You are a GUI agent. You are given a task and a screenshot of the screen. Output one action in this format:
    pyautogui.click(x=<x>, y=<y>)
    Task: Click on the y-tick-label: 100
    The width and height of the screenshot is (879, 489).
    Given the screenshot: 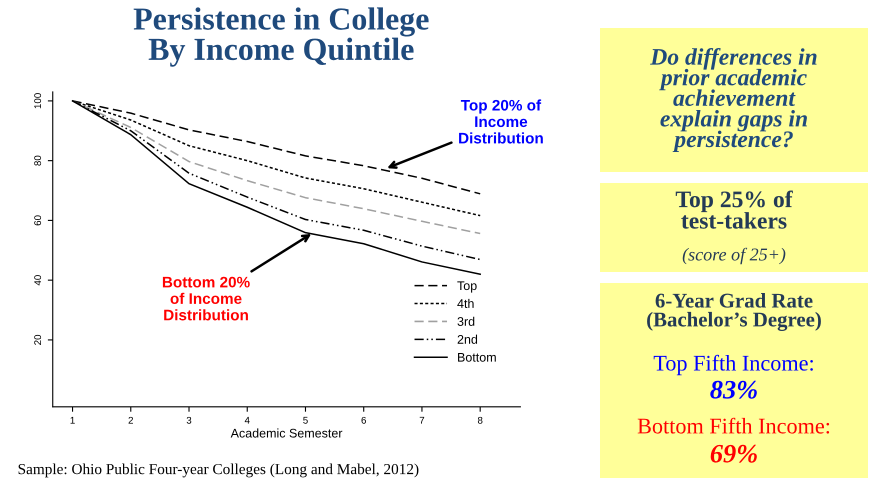 What is the action you would take?
    pyautogui.click(x=38, y=100)
    